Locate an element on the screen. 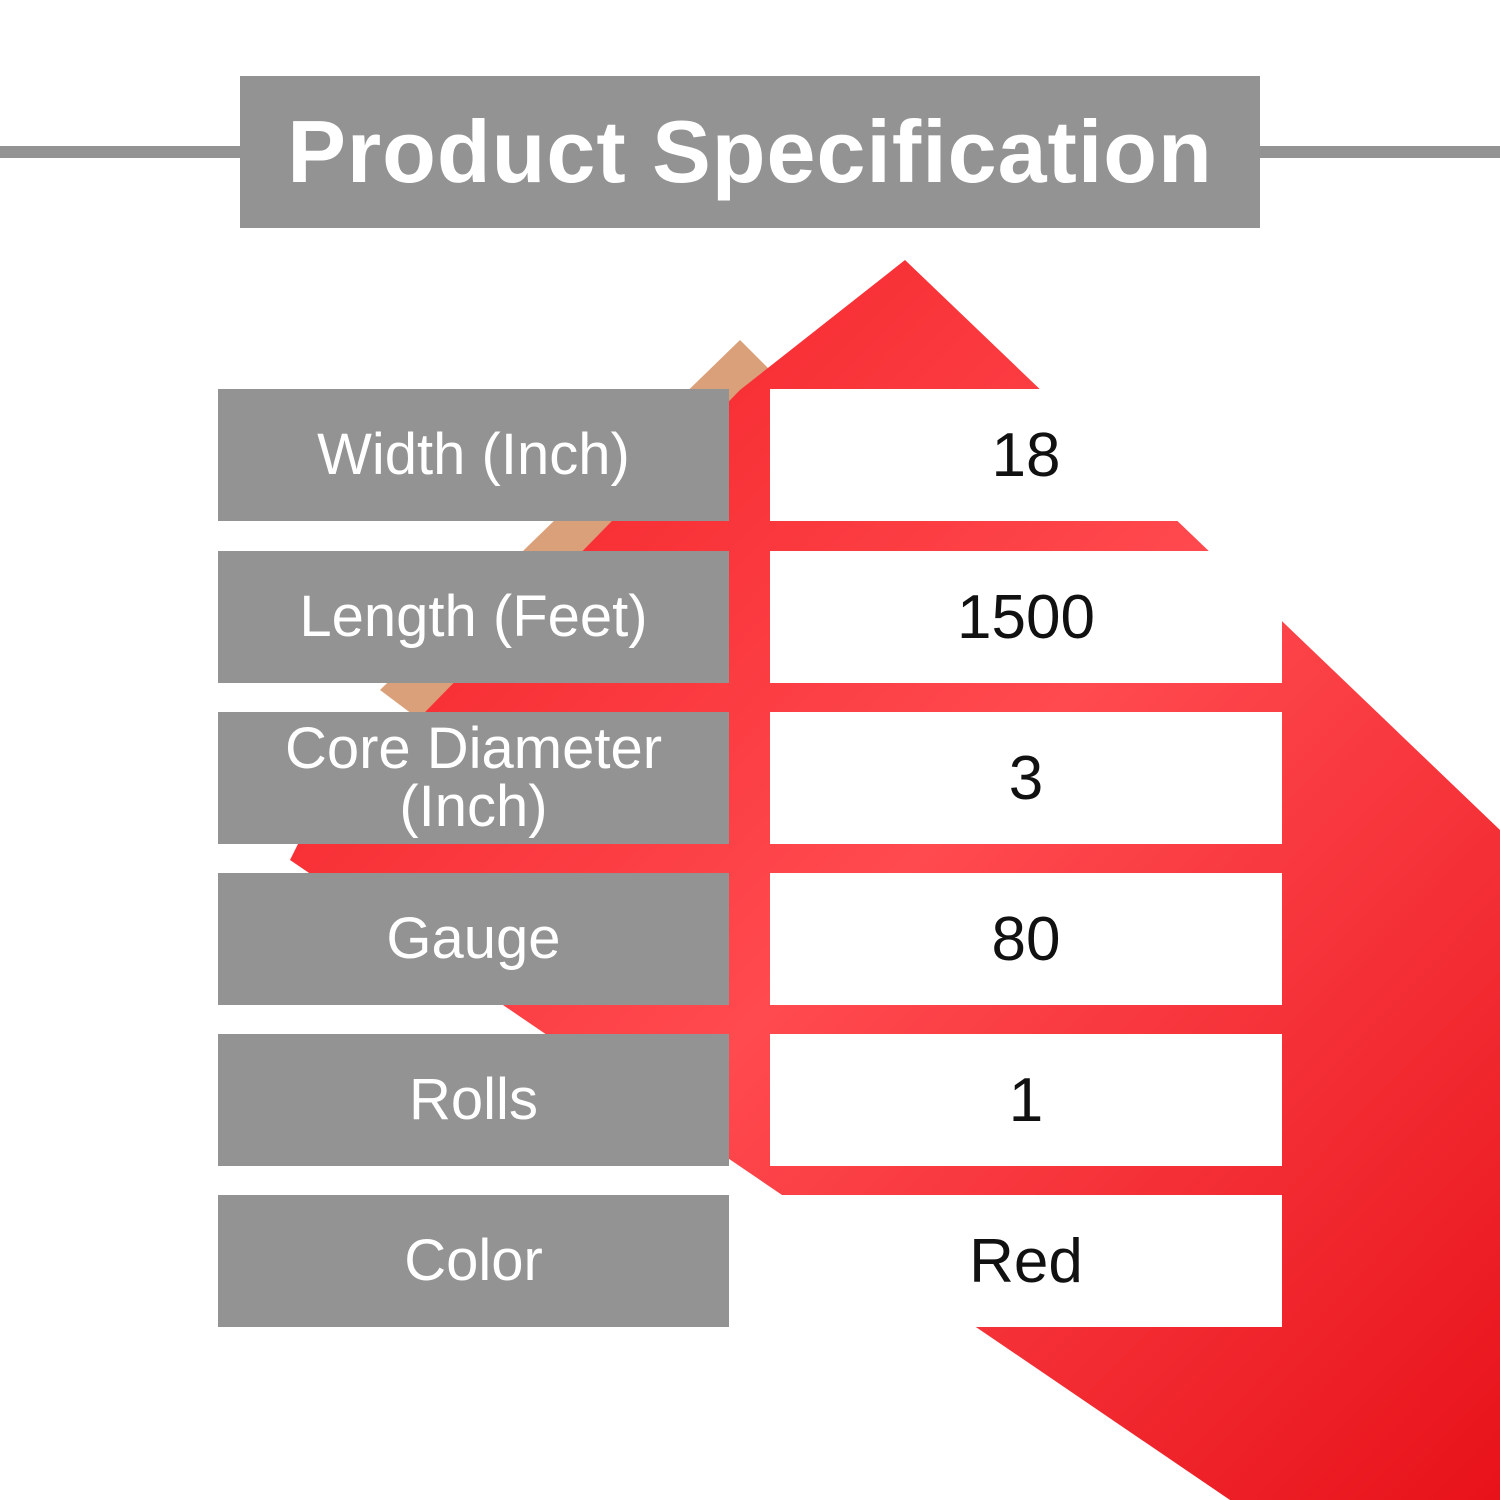  spec-label: Core Diameter (Inch) is located at coordinates (473, 778).